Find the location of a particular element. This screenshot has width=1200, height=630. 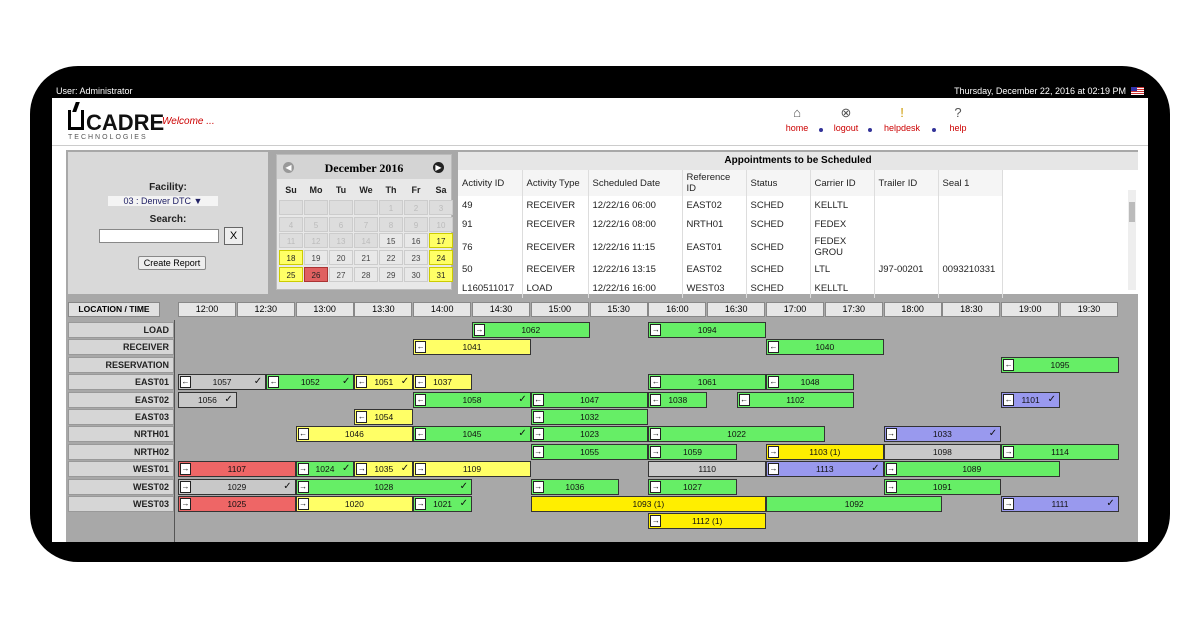

appointment-bar: ← 1041 is located at coordinates (472, 347).